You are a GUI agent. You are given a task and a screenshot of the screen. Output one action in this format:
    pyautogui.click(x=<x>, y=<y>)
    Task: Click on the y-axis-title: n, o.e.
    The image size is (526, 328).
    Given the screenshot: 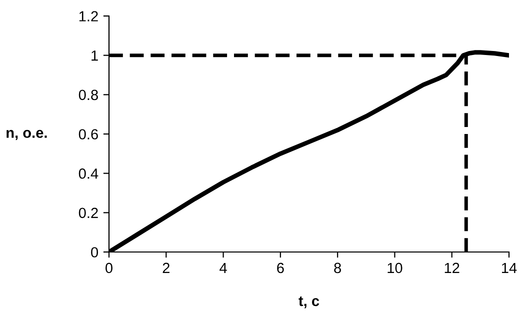 What is the action you would take?
    pyautogui.click(x=26, y=135)
    